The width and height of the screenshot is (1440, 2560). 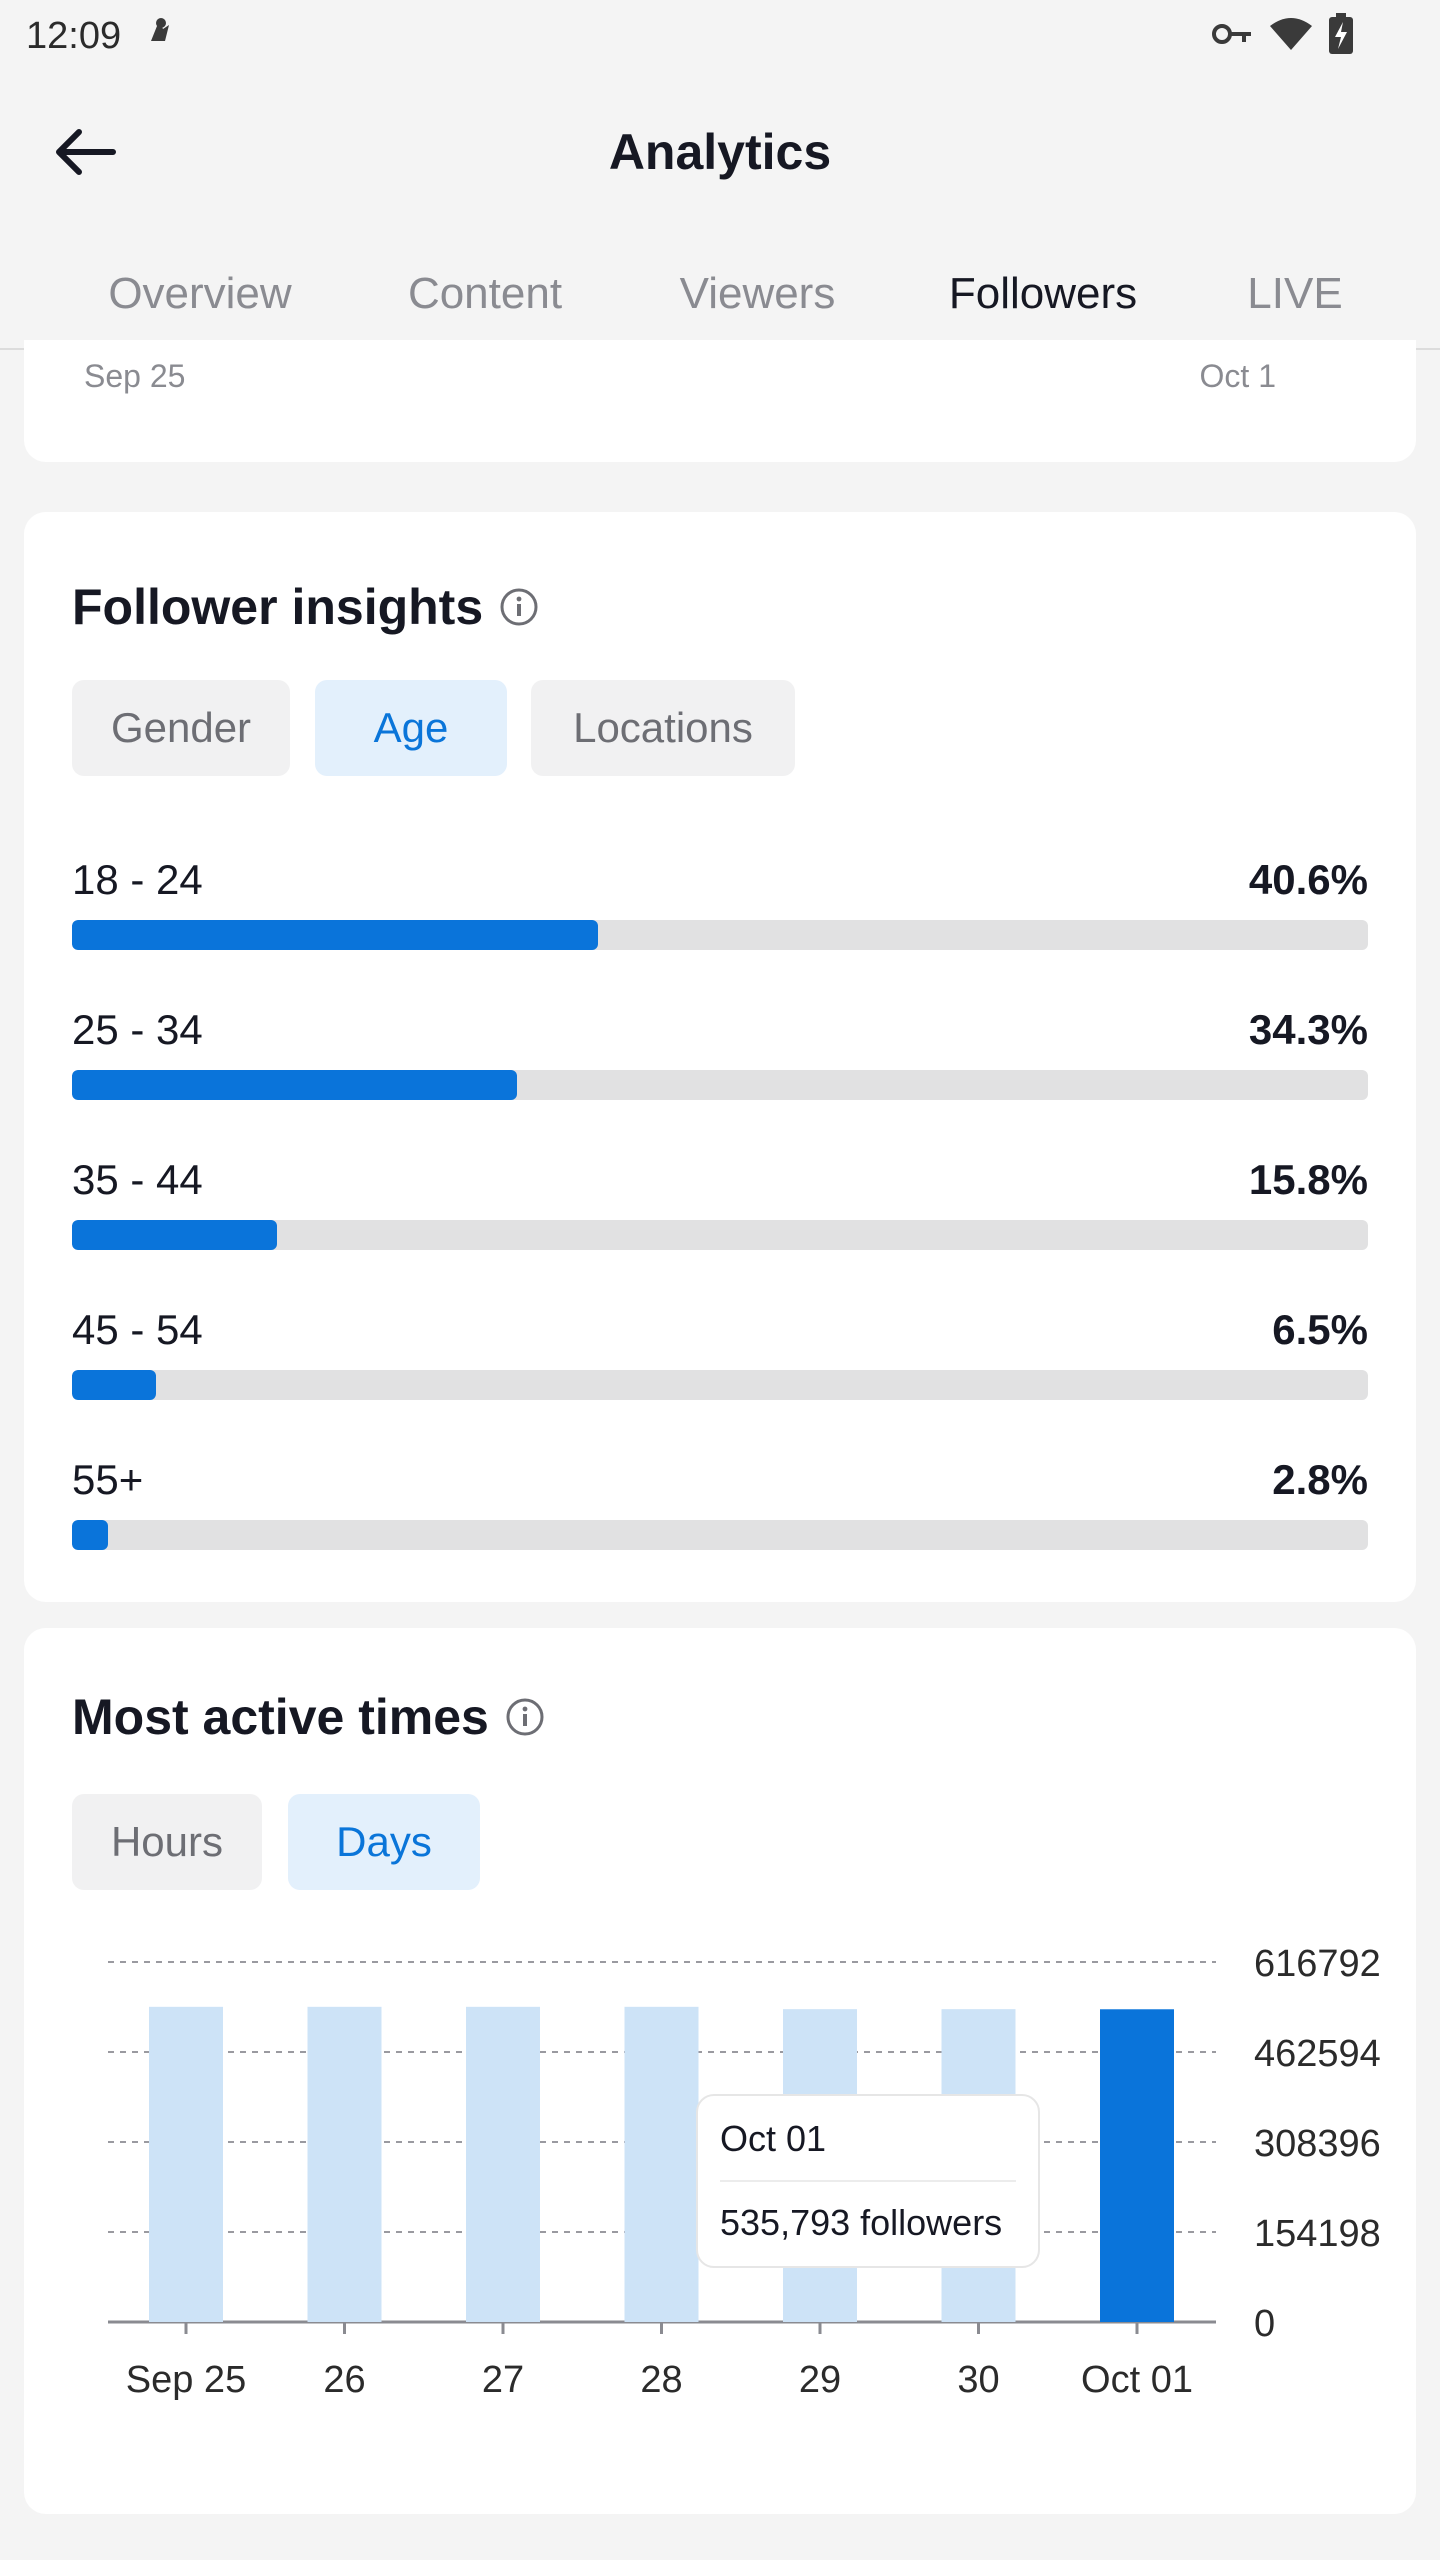 What do you see at coordinates (74, 35) in the screenshot?
I see `status-time: 12:09` at bounding box center [74, 35].